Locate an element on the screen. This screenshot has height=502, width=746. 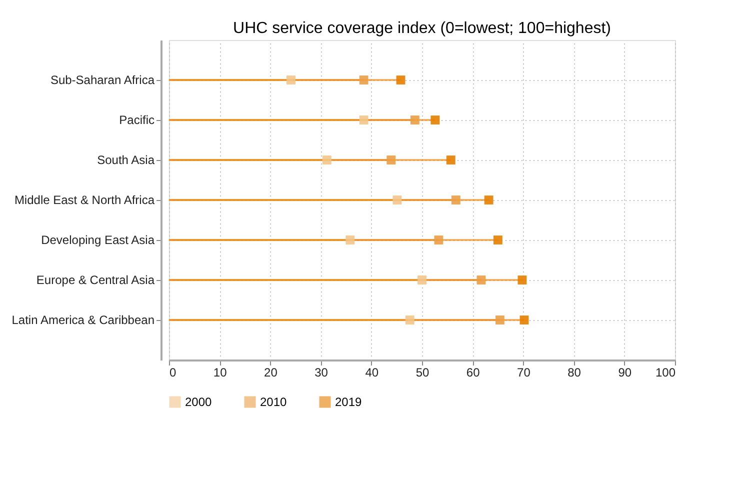
y-tick-label: Middle East & North Africa is located at coordinates (84, 200).